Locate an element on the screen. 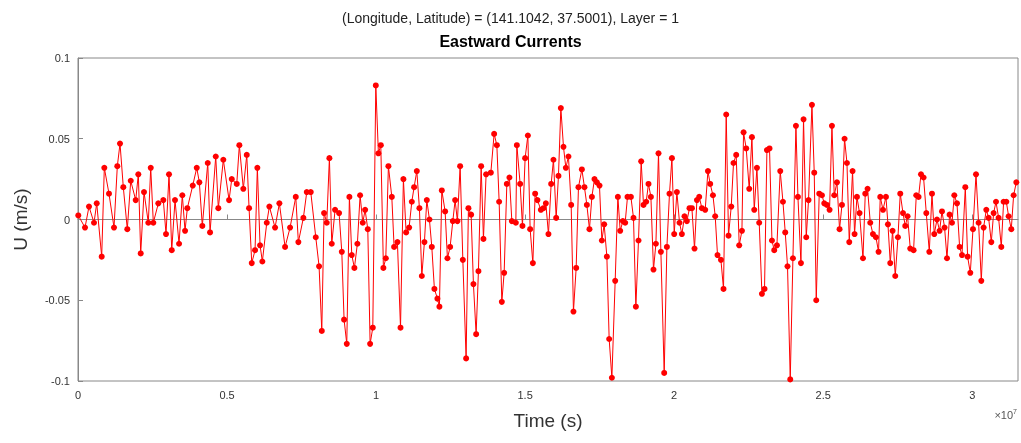 The image size is (1021, 443). y-tick-label: 0.05 is located at coordinates (59, 138).